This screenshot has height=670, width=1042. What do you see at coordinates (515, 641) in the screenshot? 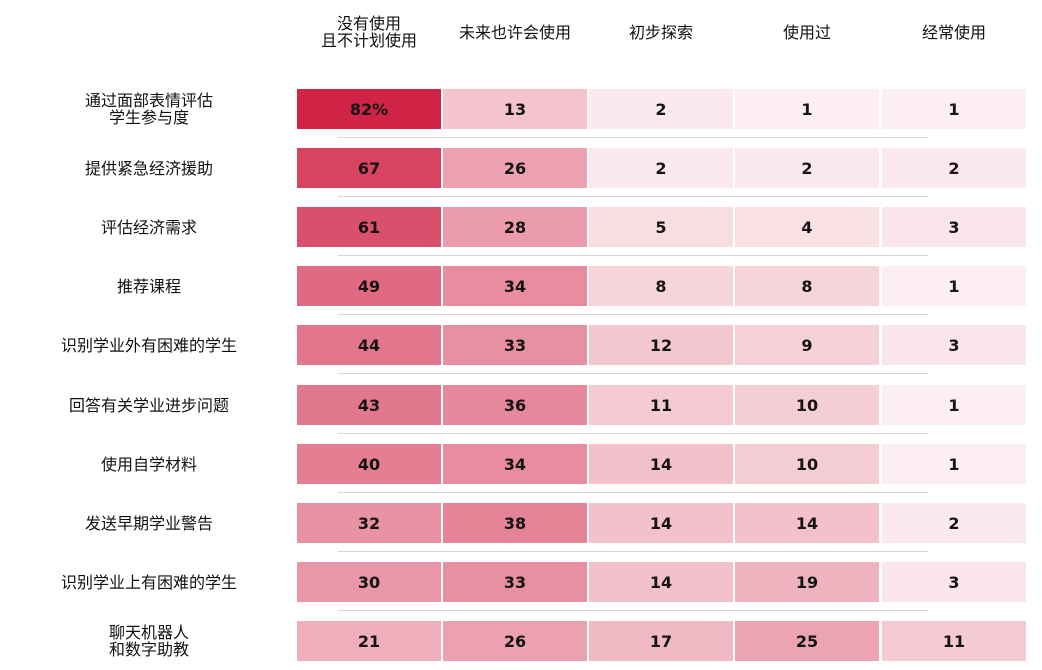
I see `heatmap-cell-r10-c2: 26` at bounding box center [515, 641].